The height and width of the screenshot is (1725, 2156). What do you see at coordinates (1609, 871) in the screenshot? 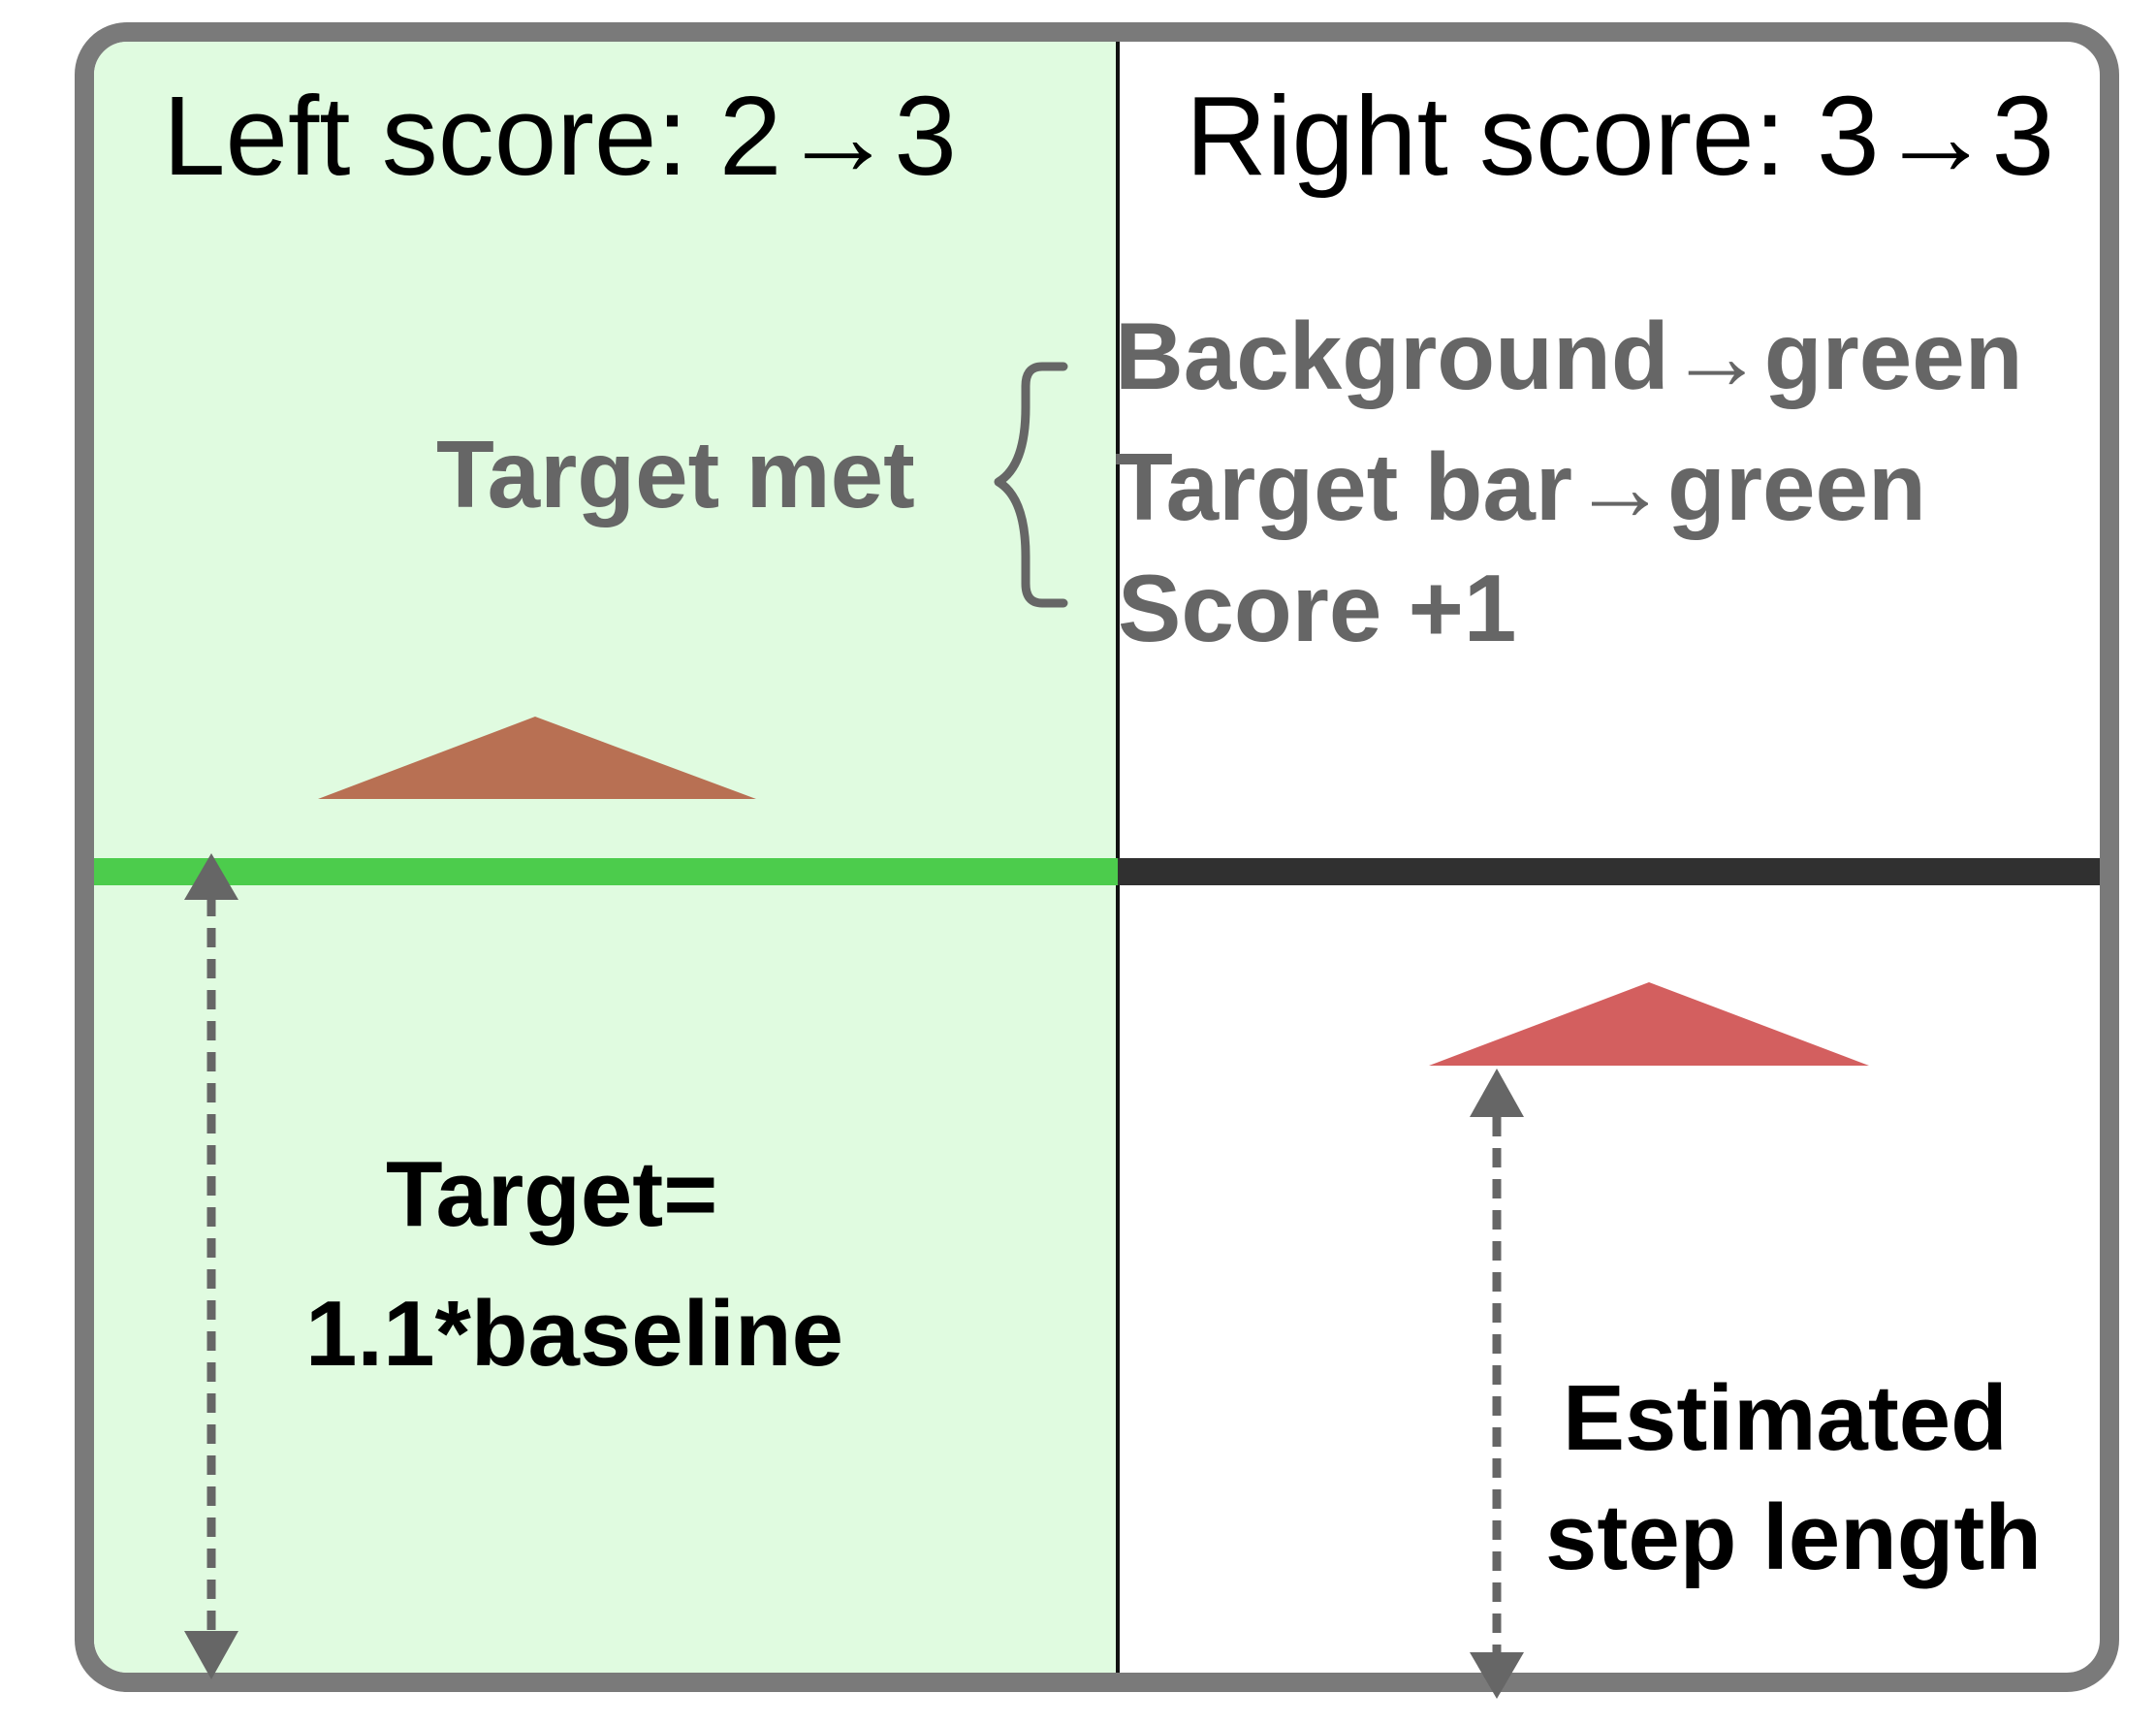
I see `right-target-bar` at bounding box center [1609, 871].